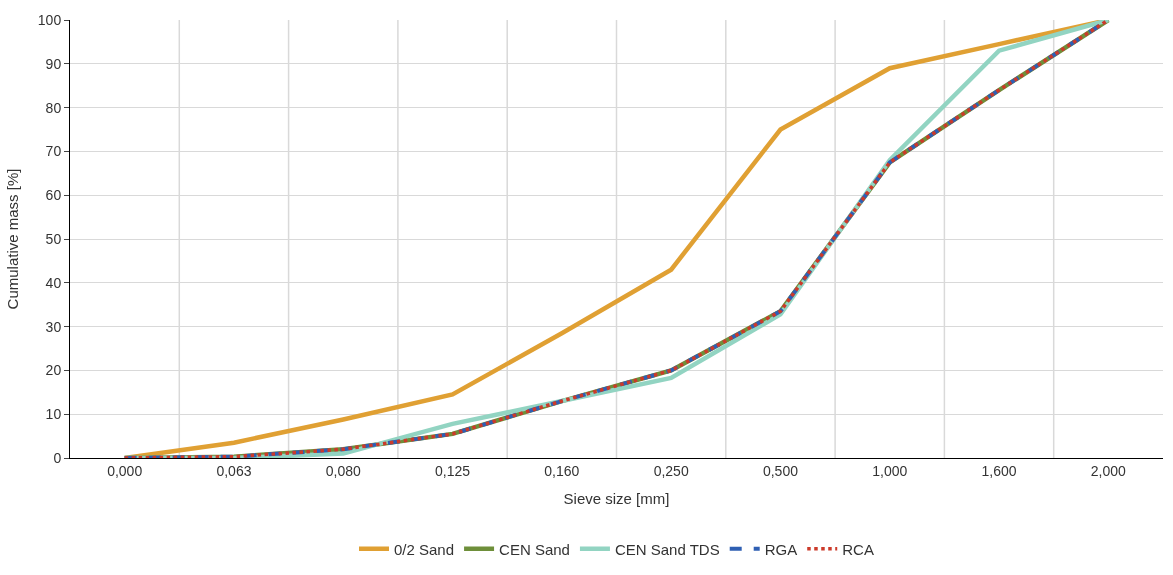 This screenshot has width=1173, height=575. What do you see at coordinates (781, 549) in the screenshot?
I see `legend-label: RGA` at bounding box center [781, 549].